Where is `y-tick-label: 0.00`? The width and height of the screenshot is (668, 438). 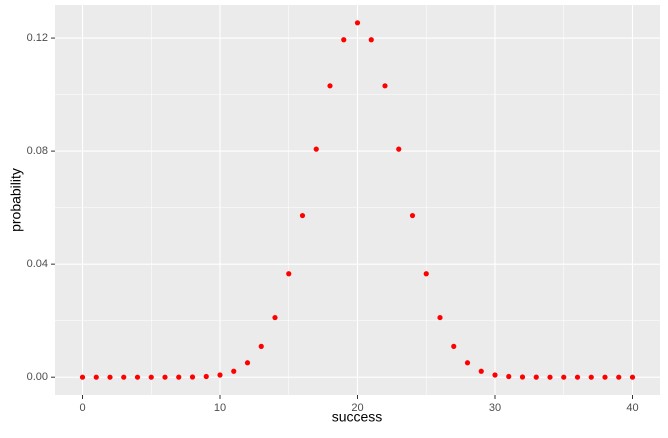 y-tick-label: 0.00 is located at coordinates (37, 377).